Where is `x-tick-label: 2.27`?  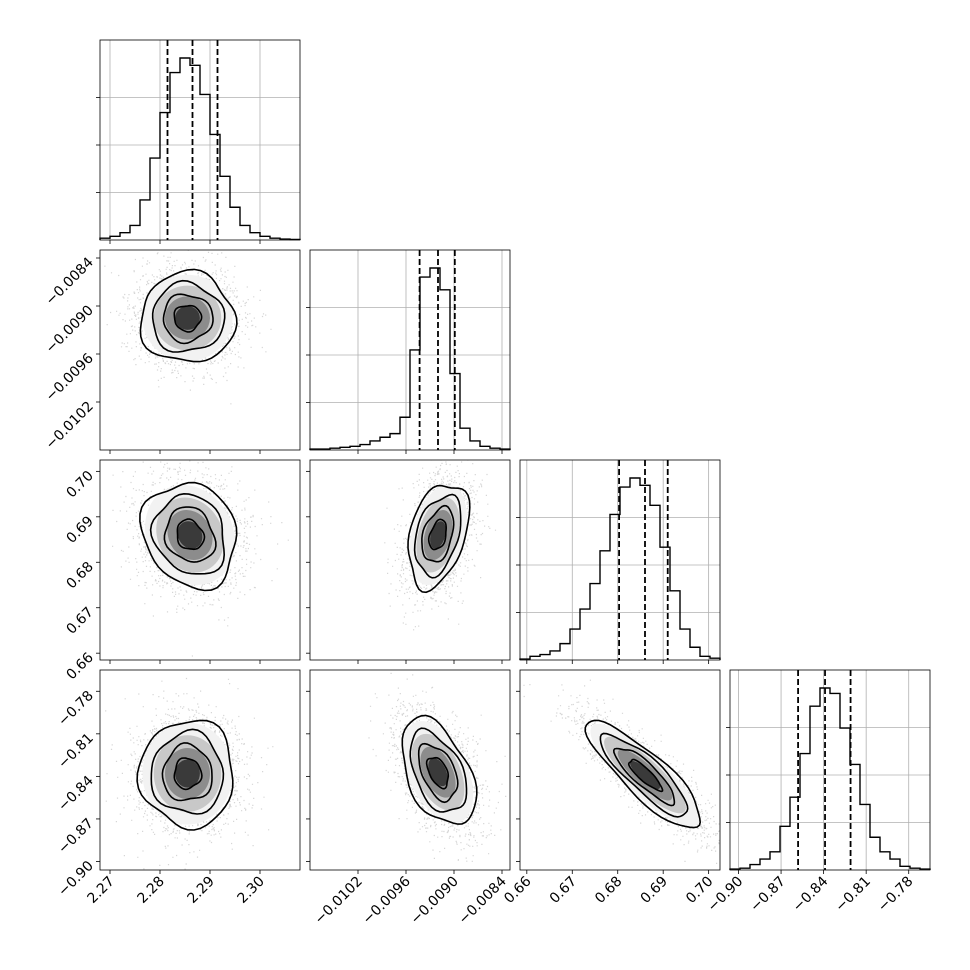 x-tick-label: 2.27 is located at coordinates (100, 890).